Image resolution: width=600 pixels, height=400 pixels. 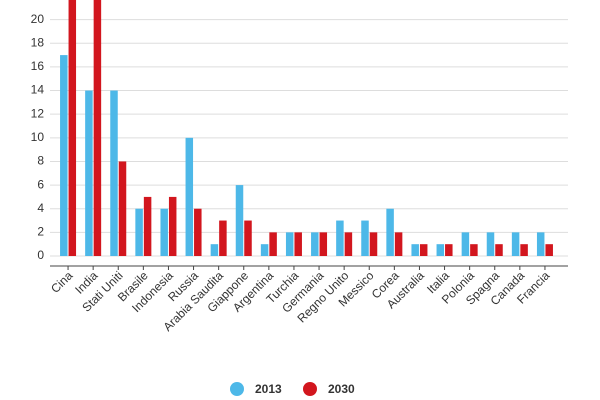 I want to click on y-tick-label: 2, so click(x=40, y=232).